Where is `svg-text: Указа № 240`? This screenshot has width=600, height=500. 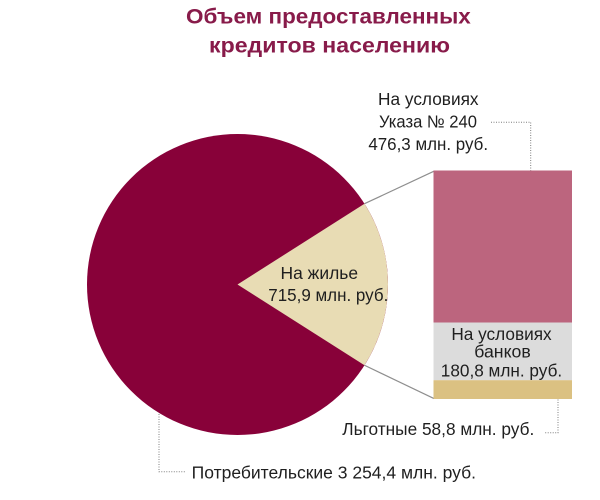 svg-text: Указа № 240 is located at coordinates (428, 121).